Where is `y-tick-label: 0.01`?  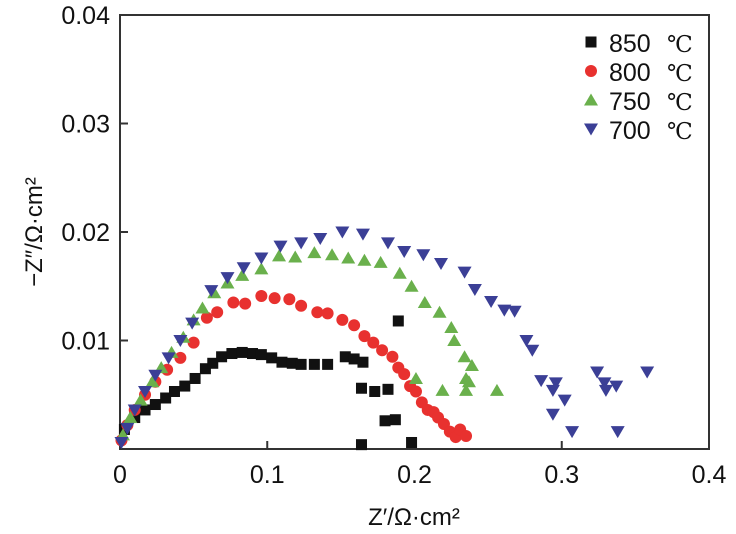 y-tick-label: 0.01 is located at coordinates (85, 342).